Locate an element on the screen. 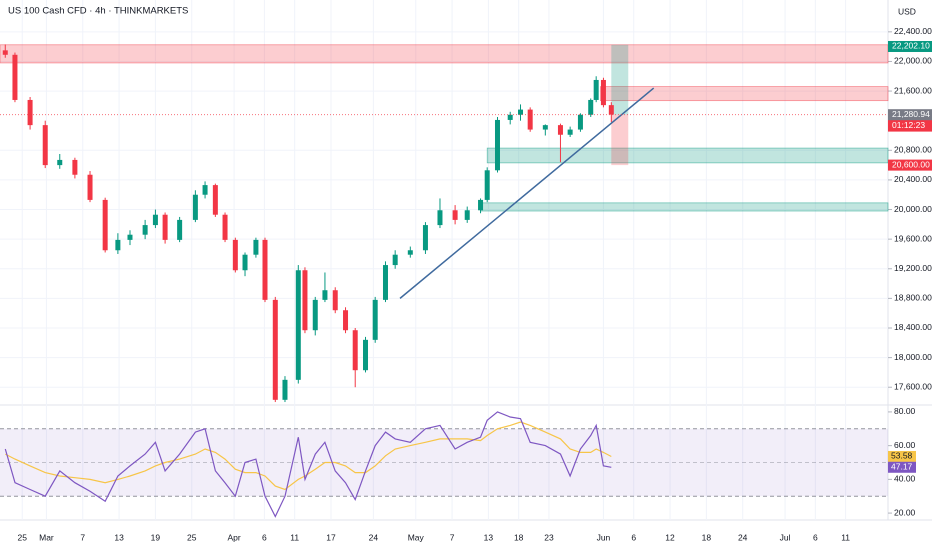  price-badge-label: 20,600.00 is located at coordinates (911, 164).